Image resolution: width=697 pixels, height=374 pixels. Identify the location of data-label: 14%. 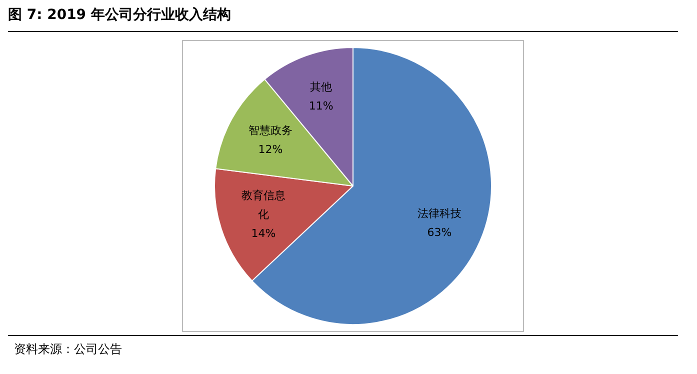
(263, 233).